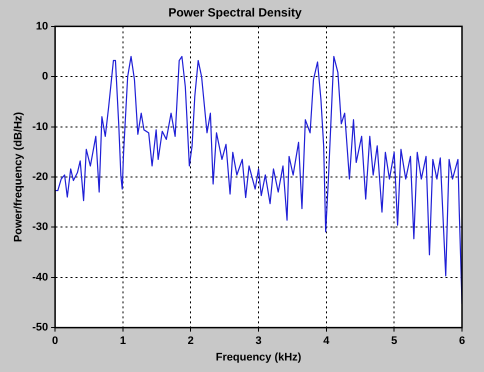  Describe the element at coordinates (40, 277) in the screenshot. I see `y-tick-label: -40` at that location.